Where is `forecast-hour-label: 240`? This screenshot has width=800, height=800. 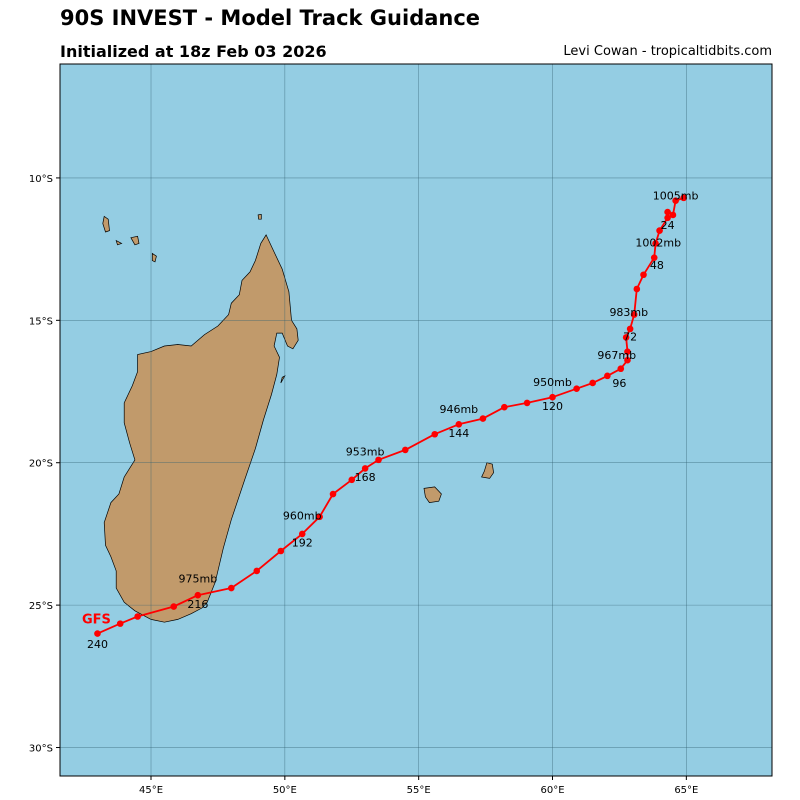 forecast-hour-label: 240 is located at coordinates (97, 644).